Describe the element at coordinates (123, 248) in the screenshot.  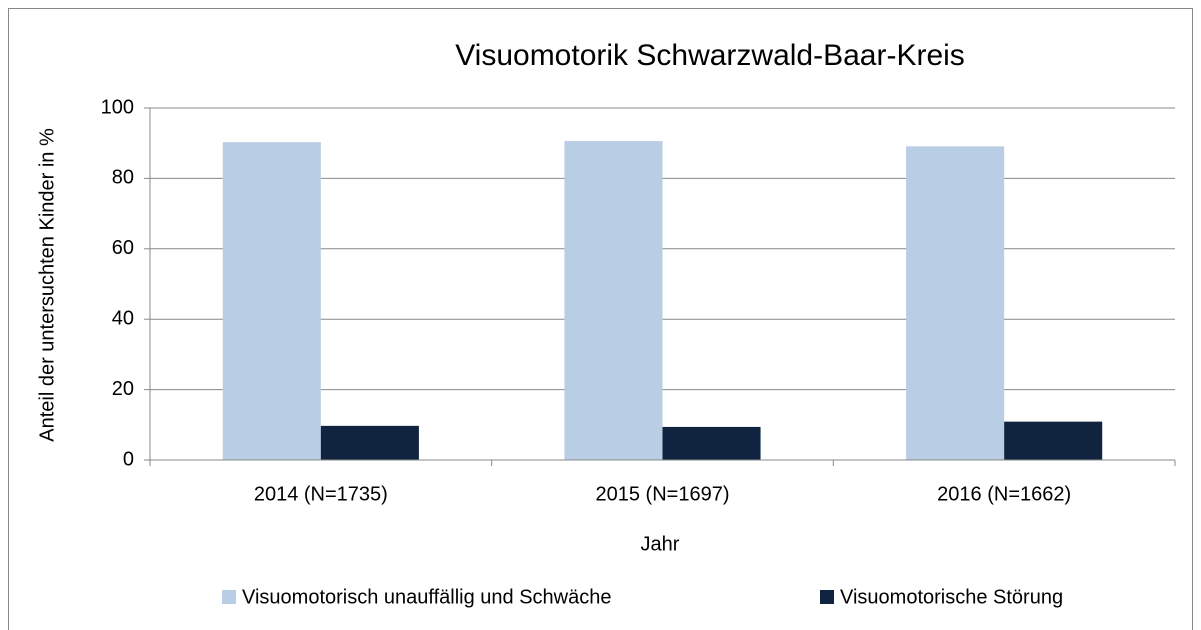
I see `y-tick-label: 60` at that location.